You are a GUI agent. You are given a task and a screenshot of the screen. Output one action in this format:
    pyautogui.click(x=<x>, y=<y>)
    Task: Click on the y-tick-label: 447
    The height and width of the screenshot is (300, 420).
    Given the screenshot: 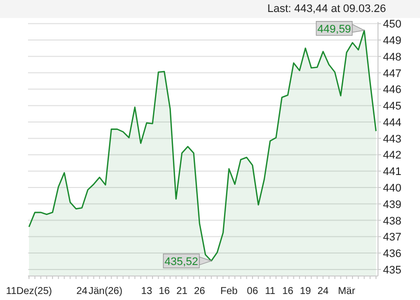 What is the action you would take?
    pyautogui.click(x=392, y=74)
    